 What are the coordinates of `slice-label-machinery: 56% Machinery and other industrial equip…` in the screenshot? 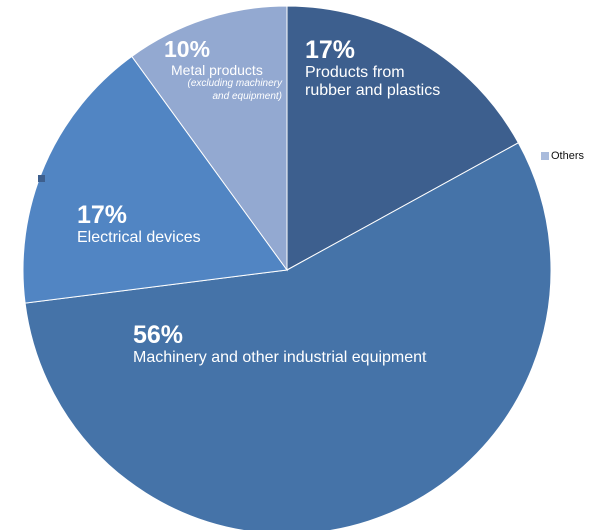 It's located at (280, 344).